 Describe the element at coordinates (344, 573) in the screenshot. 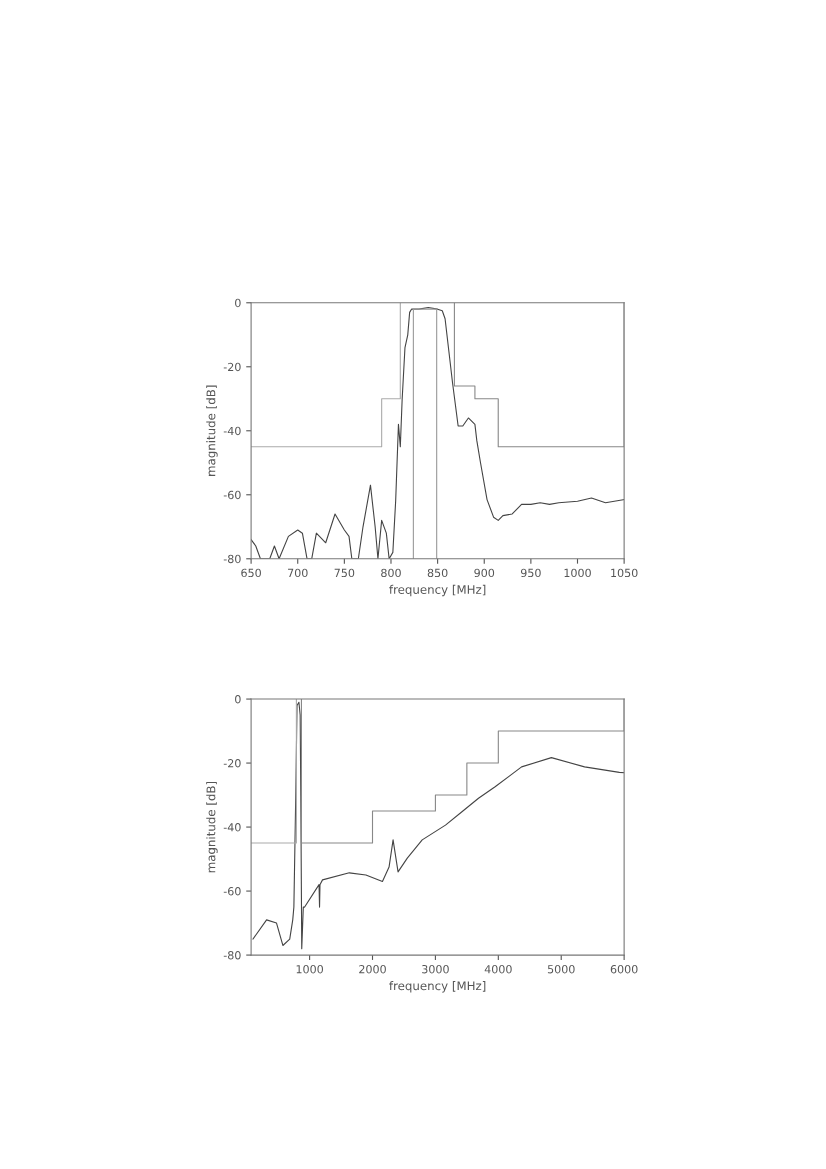

I see `x-tick-label: 750` at that location.